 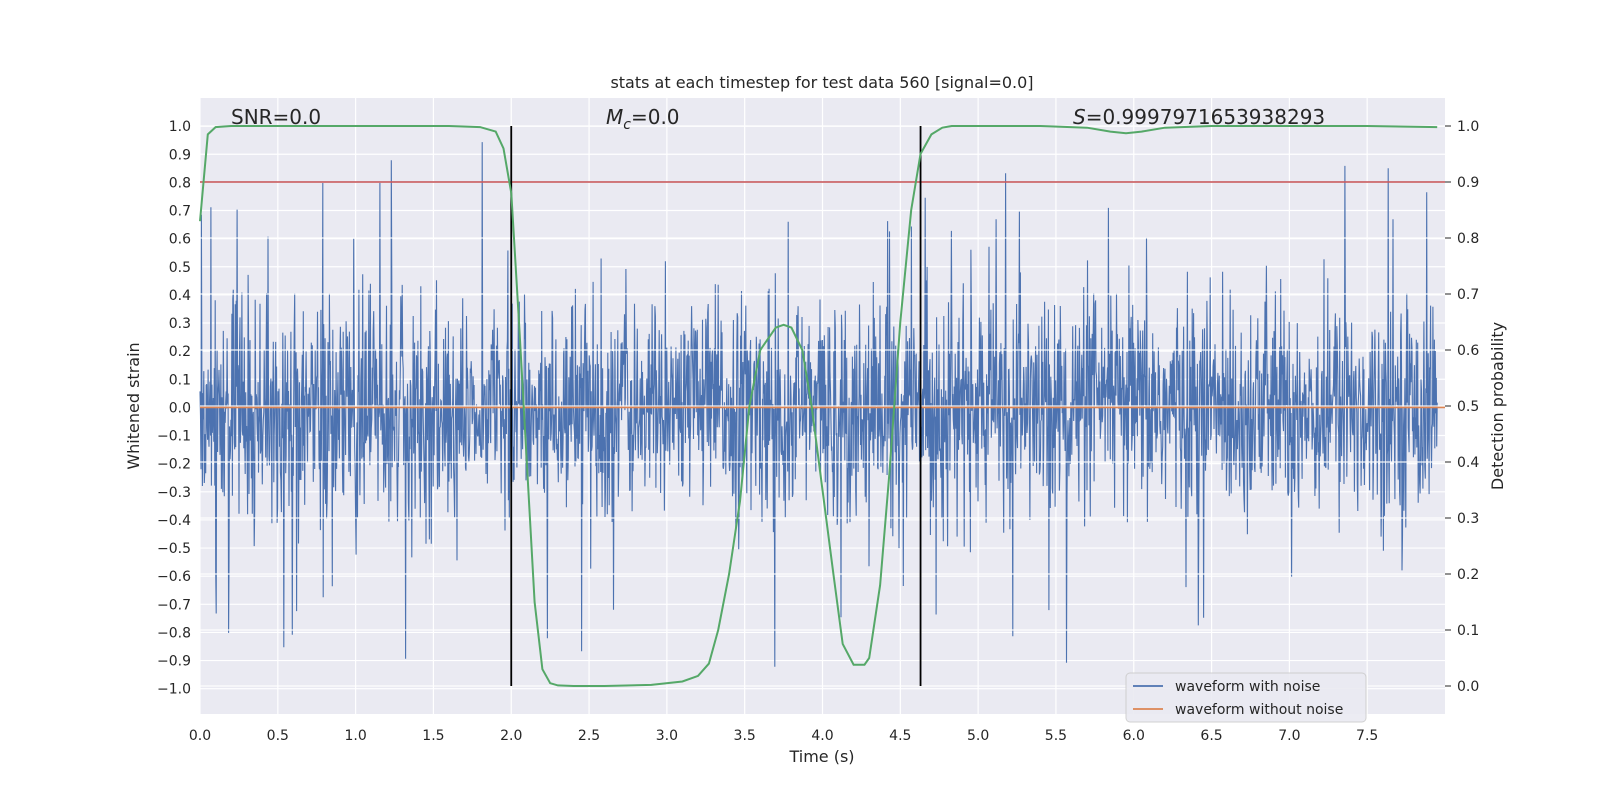 I want to click on y2-tick-label: 0.5, so click(x=1468, y=407).